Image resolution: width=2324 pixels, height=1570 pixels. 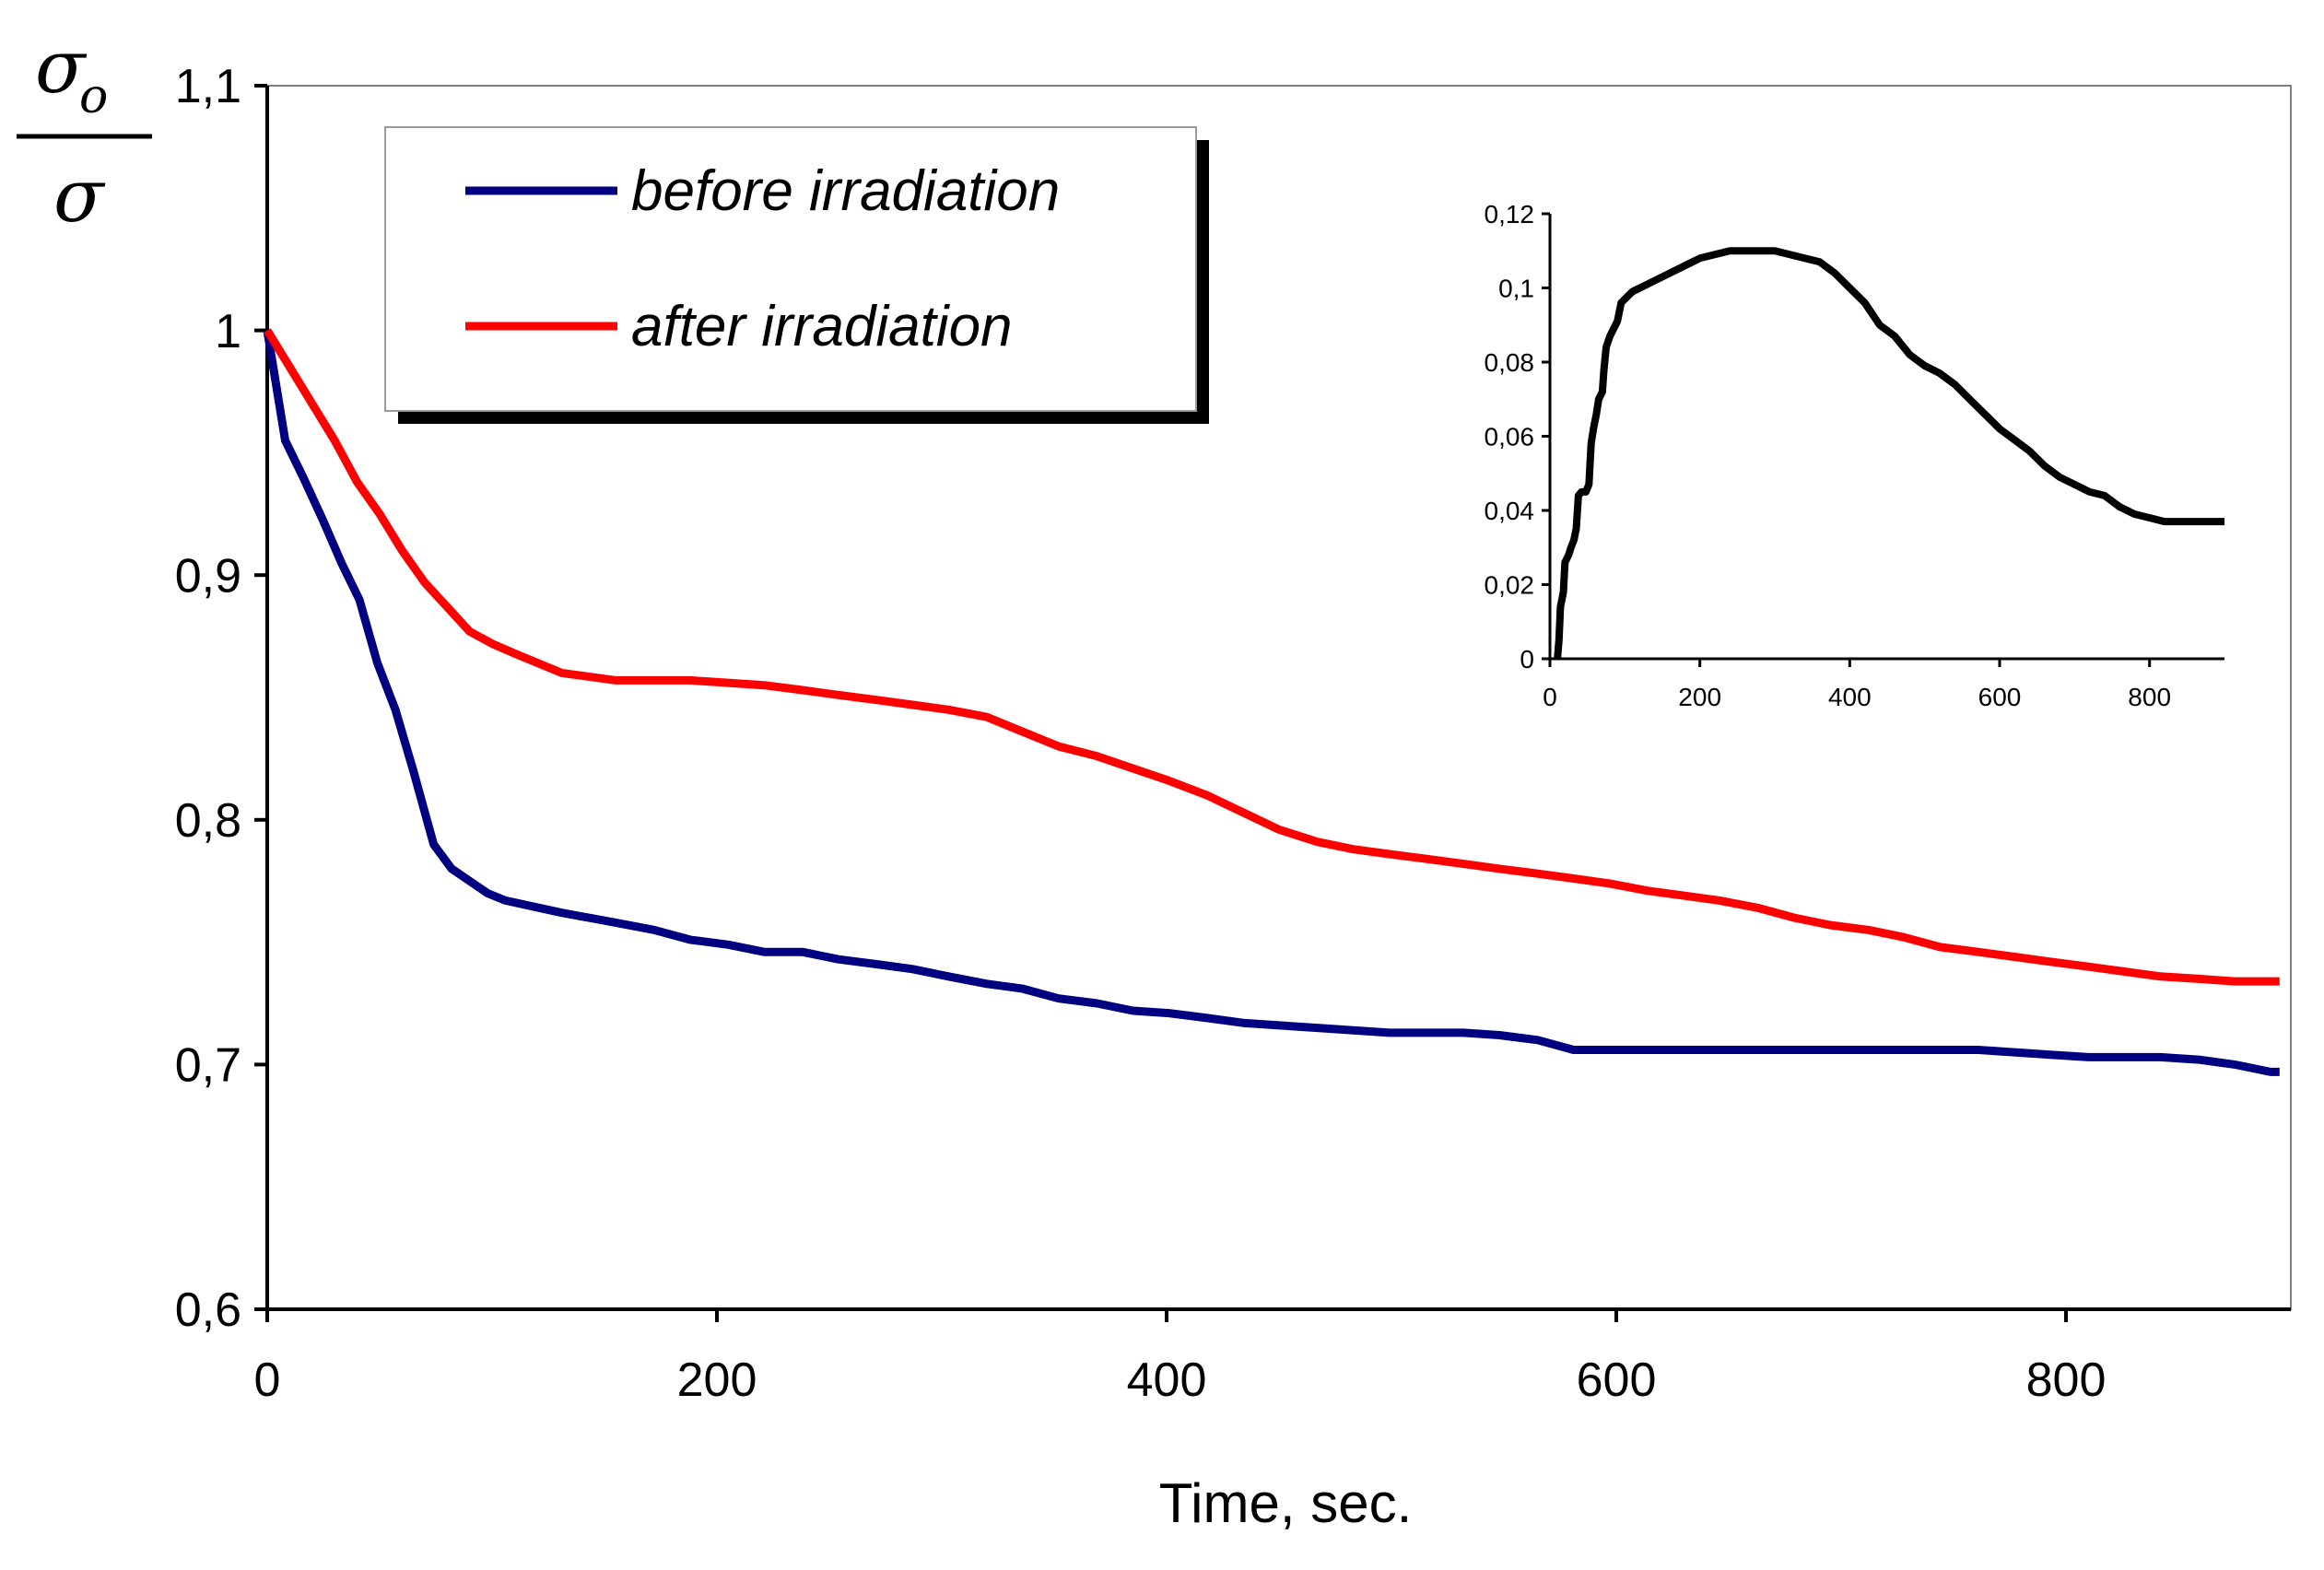 What do you see at coordinates (79, 196) in the screenshot?
I see `y-label-denominator: σ` at bounding box center [79, 196].